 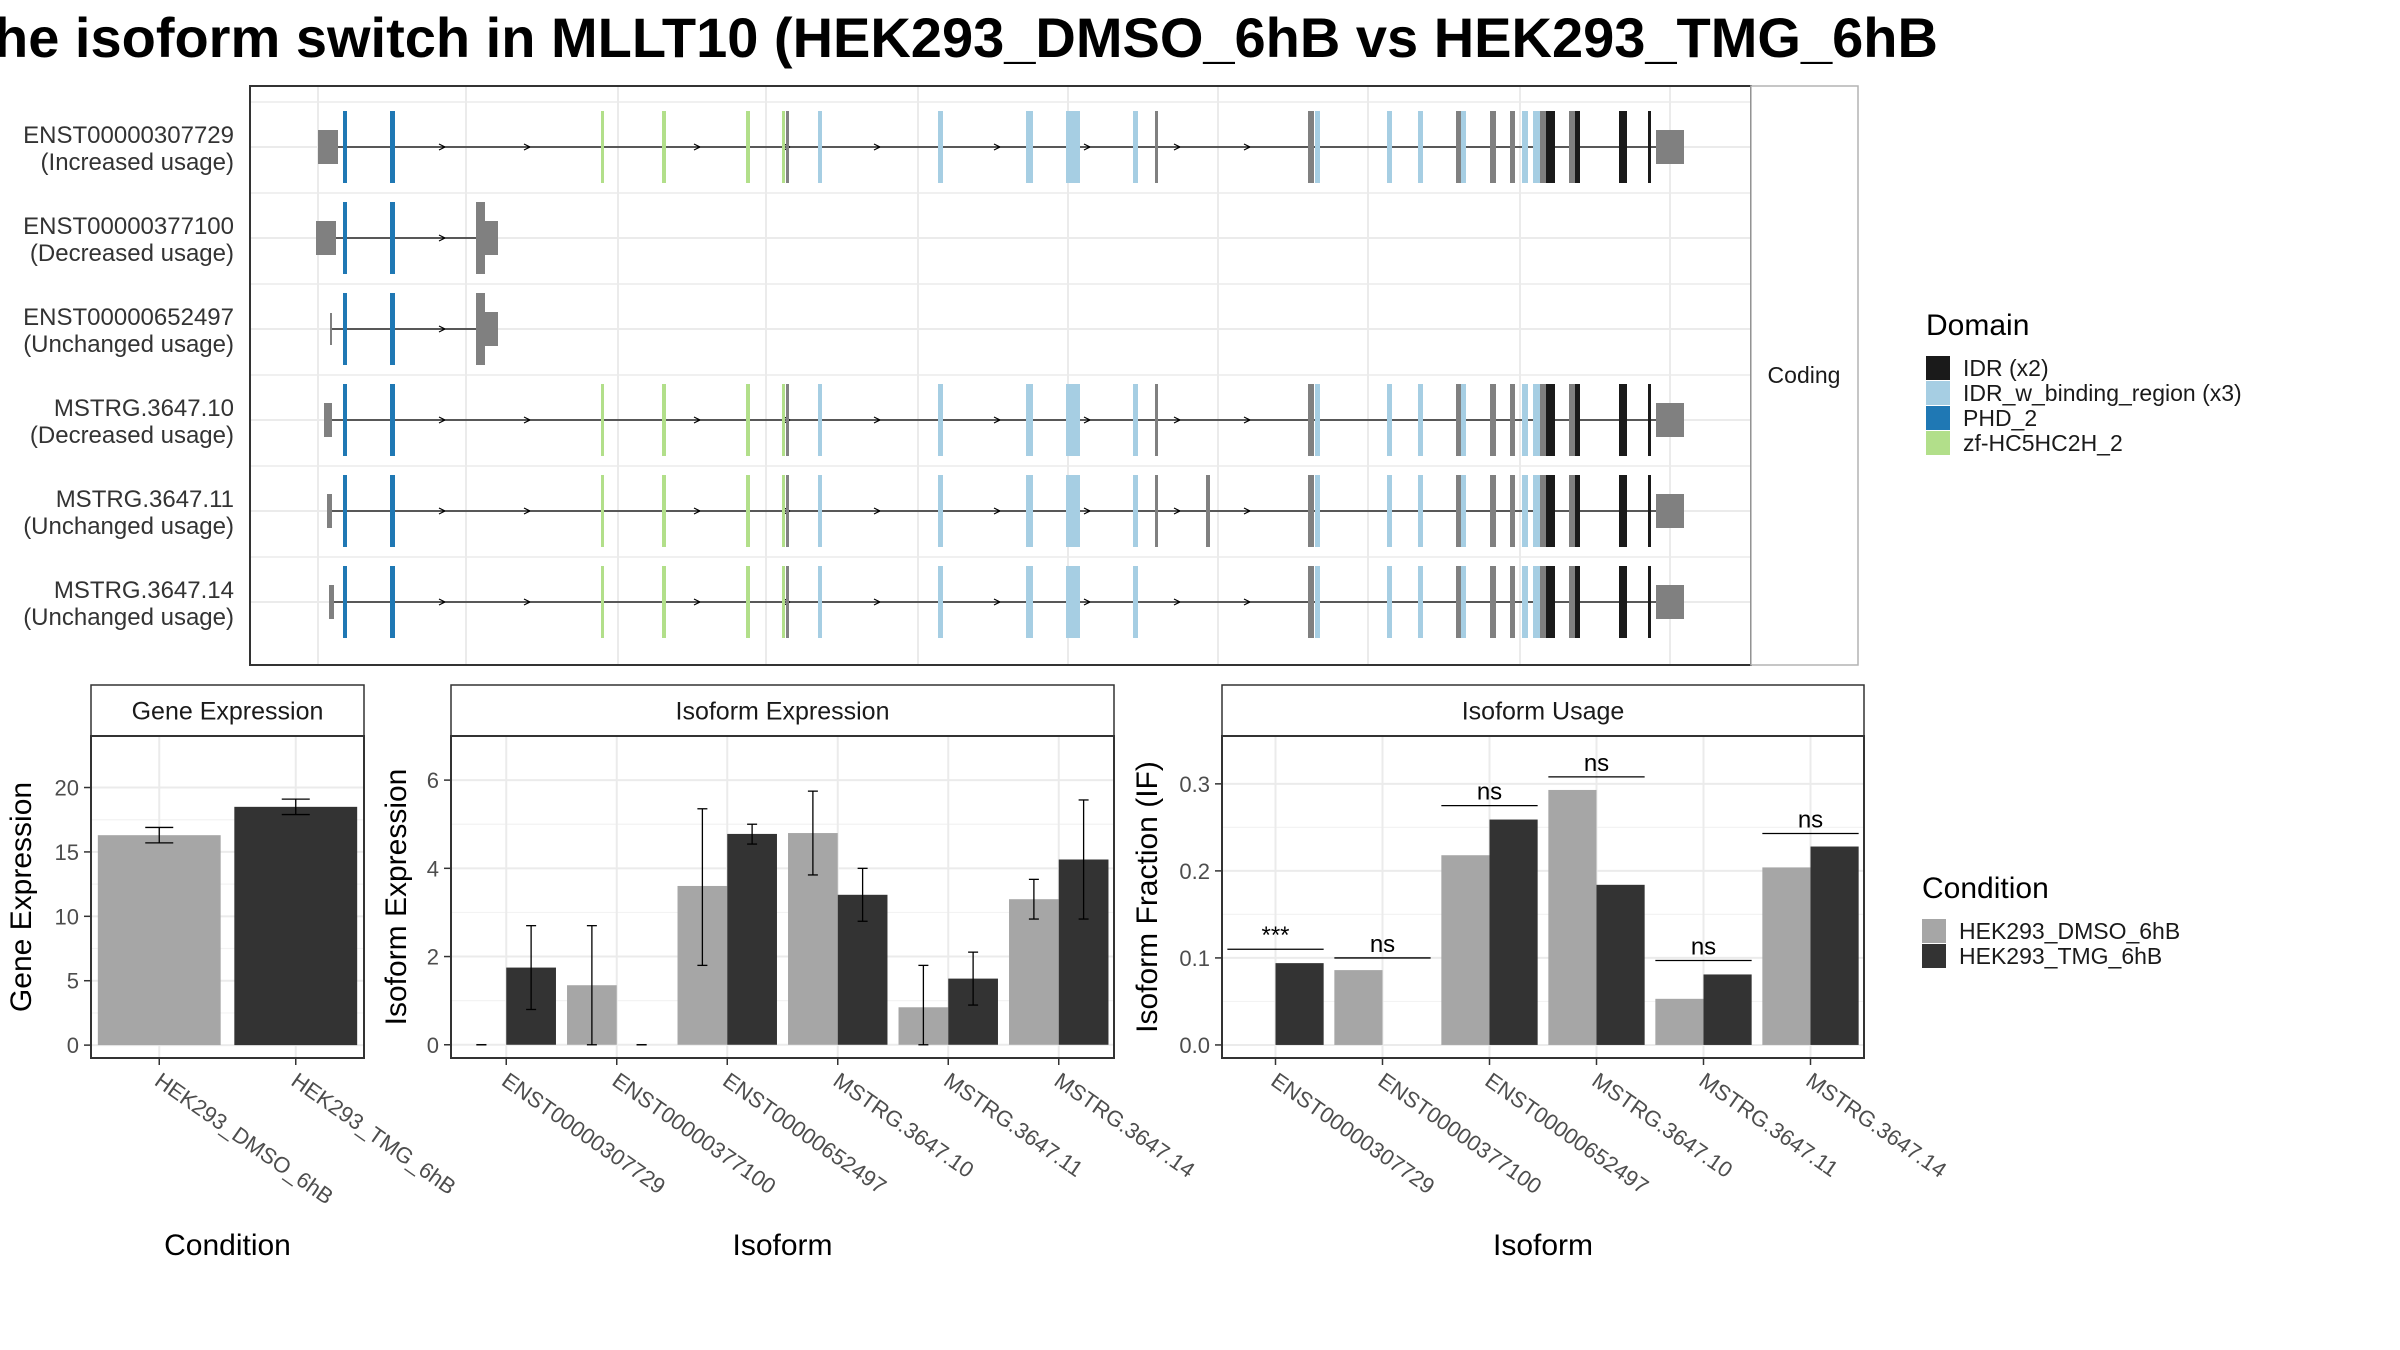 I want to click on y-tick-label: 5, so click(x=73, y=981).